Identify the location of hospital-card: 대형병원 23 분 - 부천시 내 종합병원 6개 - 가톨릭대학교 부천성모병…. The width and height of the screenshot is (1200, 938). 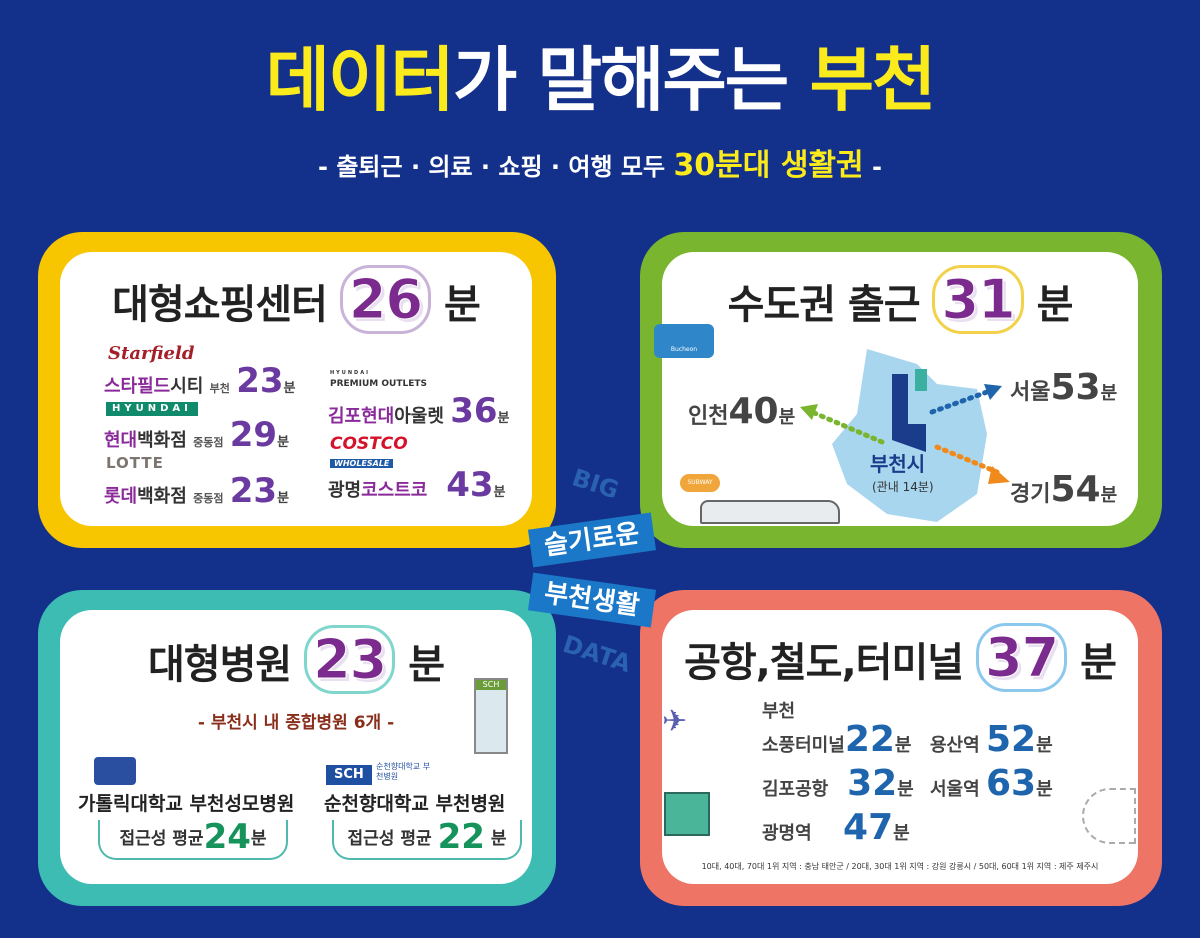
(296, 747).